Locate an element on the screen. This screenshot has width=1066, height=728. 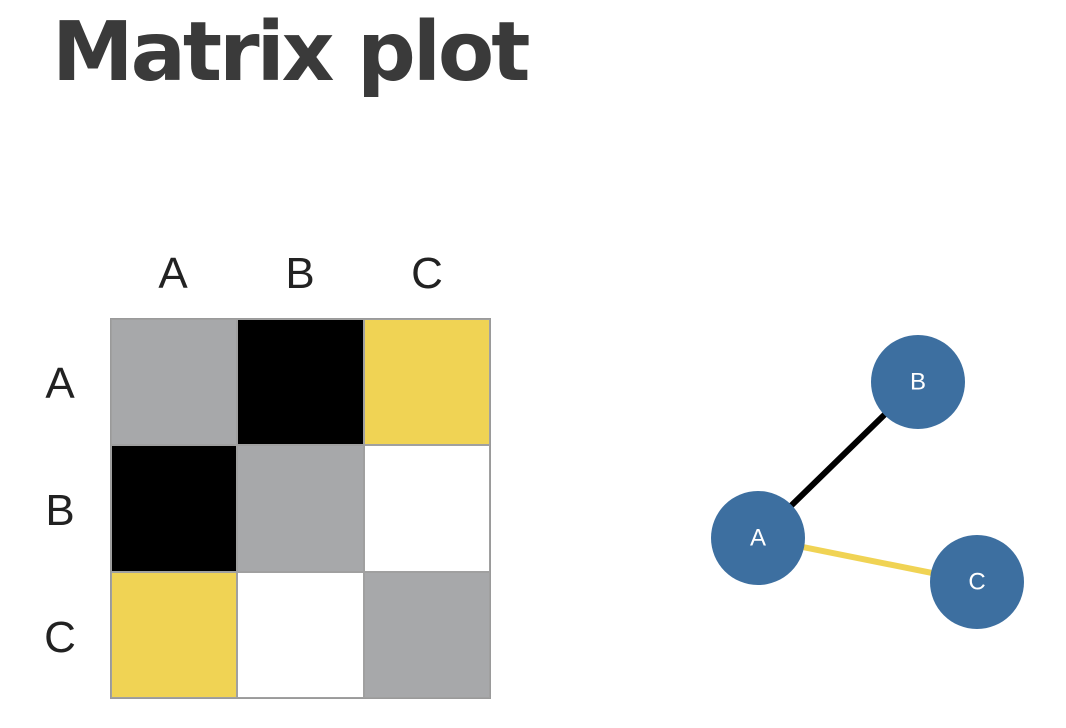
matrix-cell-a-a is located at coordinates (174, 382).